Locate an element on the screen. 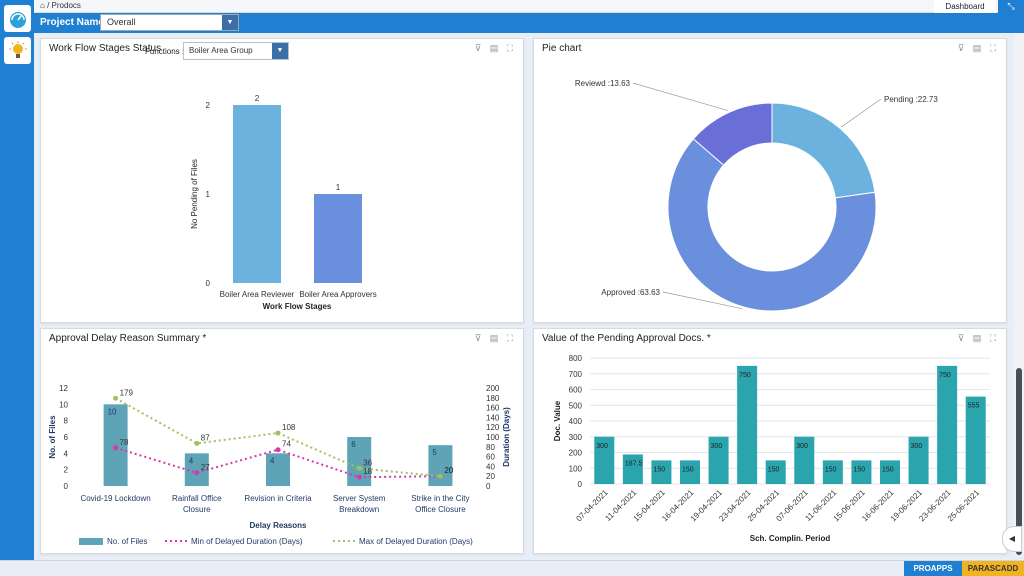 The image size is (1024, 576). y-tick-label: 10 is located at coordinates (63, 404).